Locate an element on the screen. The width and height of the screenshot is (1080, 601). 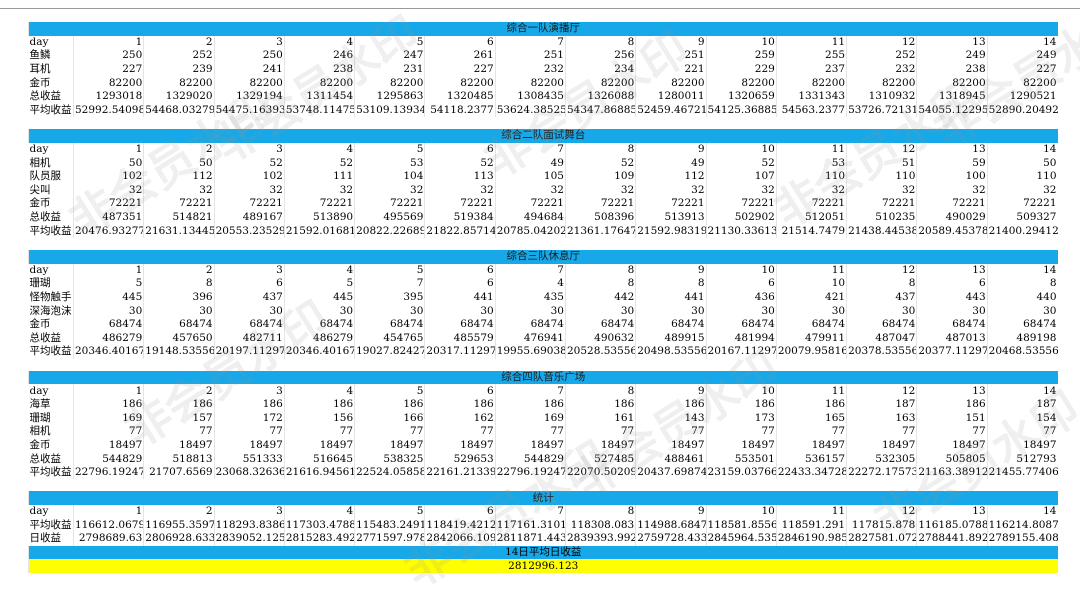
summary-value: 2812996.123 is located at coordinates (543, 566).